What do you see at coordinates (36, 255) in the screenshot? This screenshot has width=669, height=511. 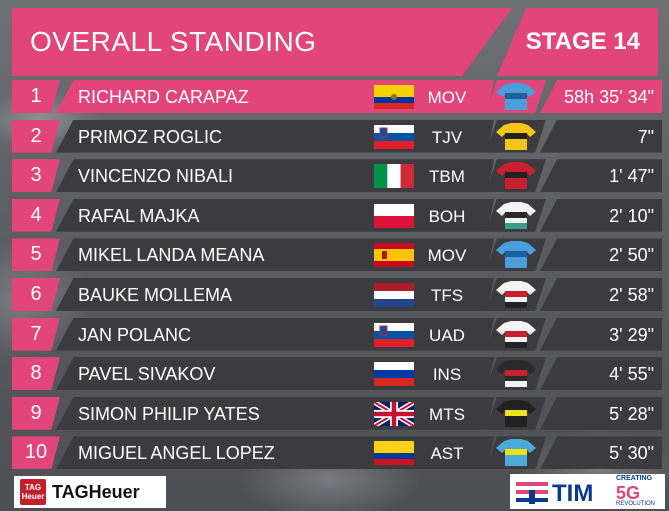 I see `position-cell: 5` at bounding box center [36, 255].